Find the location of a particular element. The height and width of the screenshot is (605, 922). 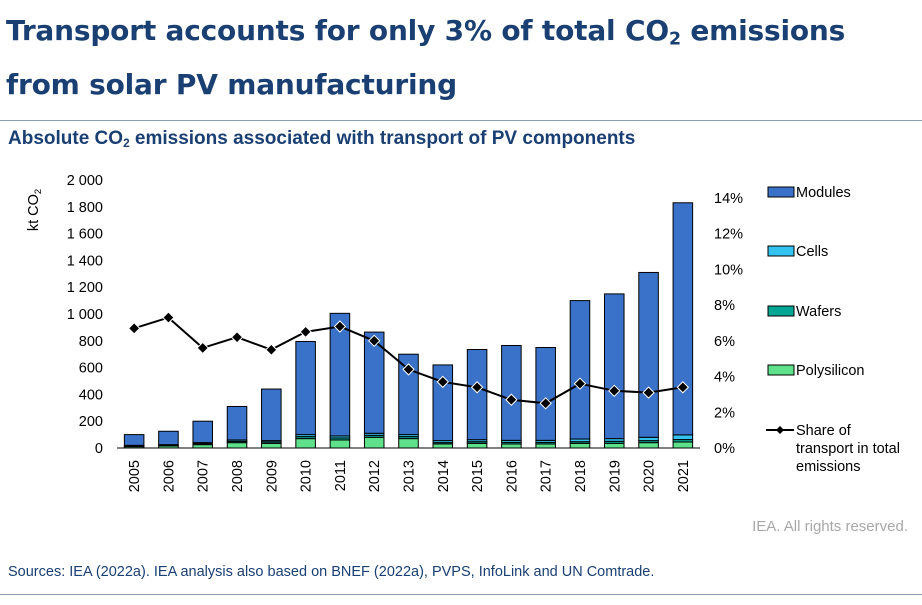

x-tick-label: 2011 is located at coordinates (341, 475).